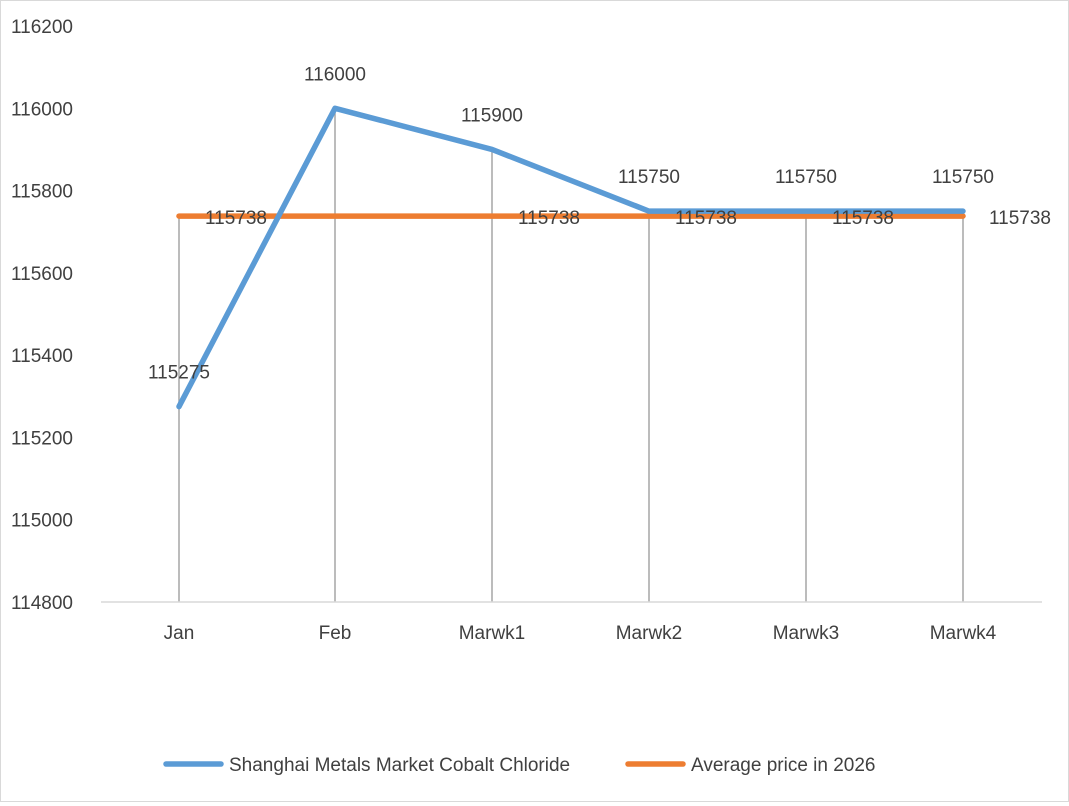 This screenshot has height=806, width=1069. I want to click on x-tick-label: Feb, so click(335, 633).